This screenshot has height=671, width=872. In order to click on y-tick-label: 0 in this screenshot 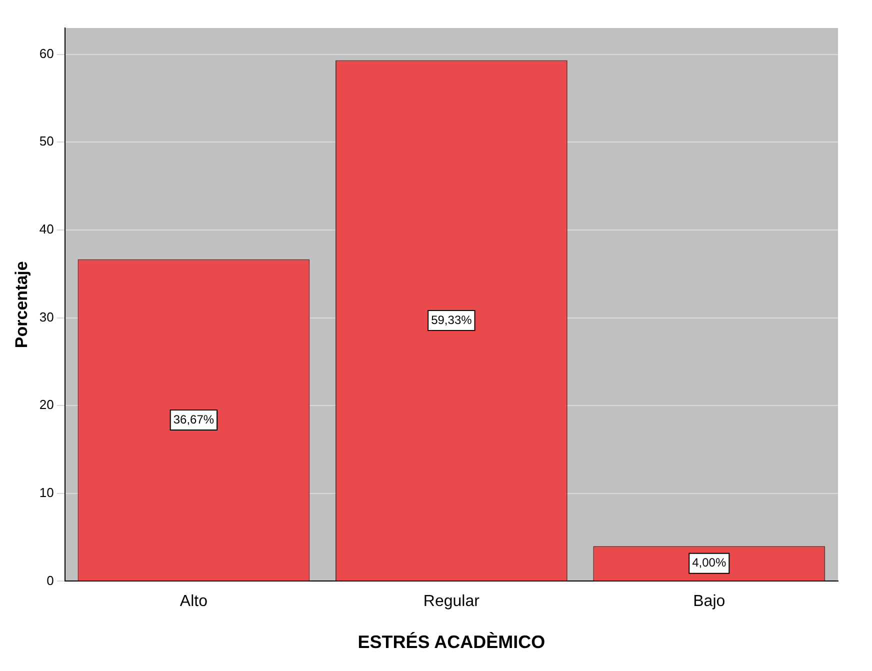, I will do `click(50, 580)`.